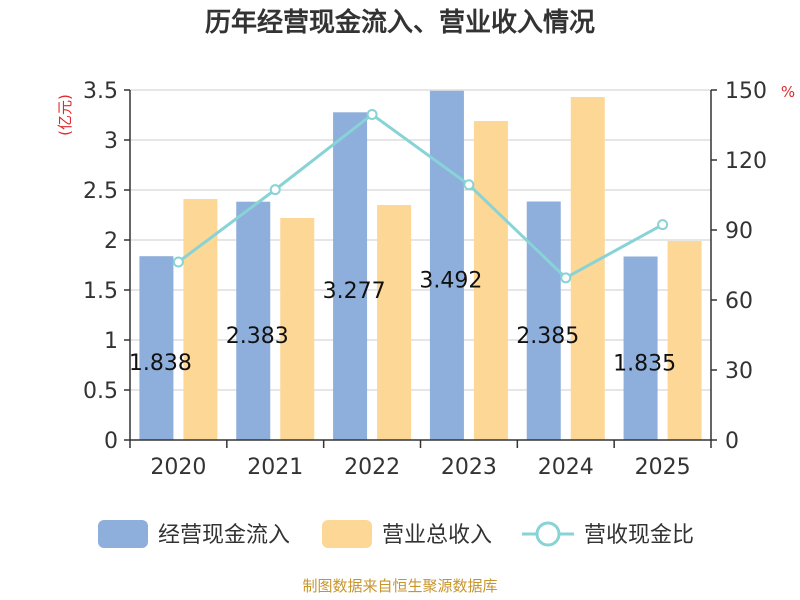  What do you see at coordinates (354, 291) in the screenshot?
I see `data-label-cash-inflow: 3.277` at bounding box center [354, 291].